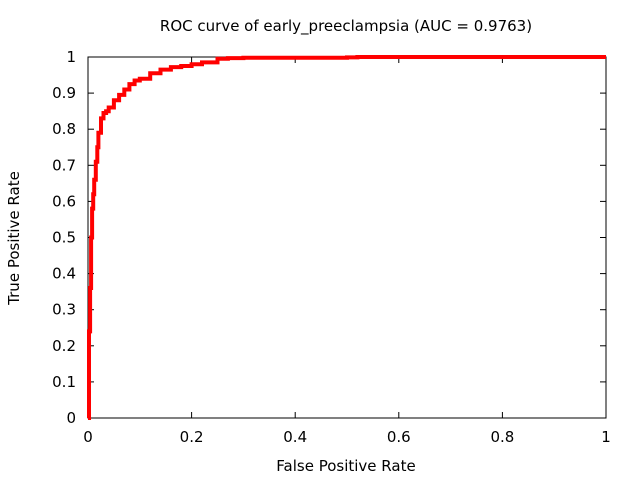  Describe the element at coordinates (71, 57) in the screenshot. I see `y-tick-label: 1` at that location.